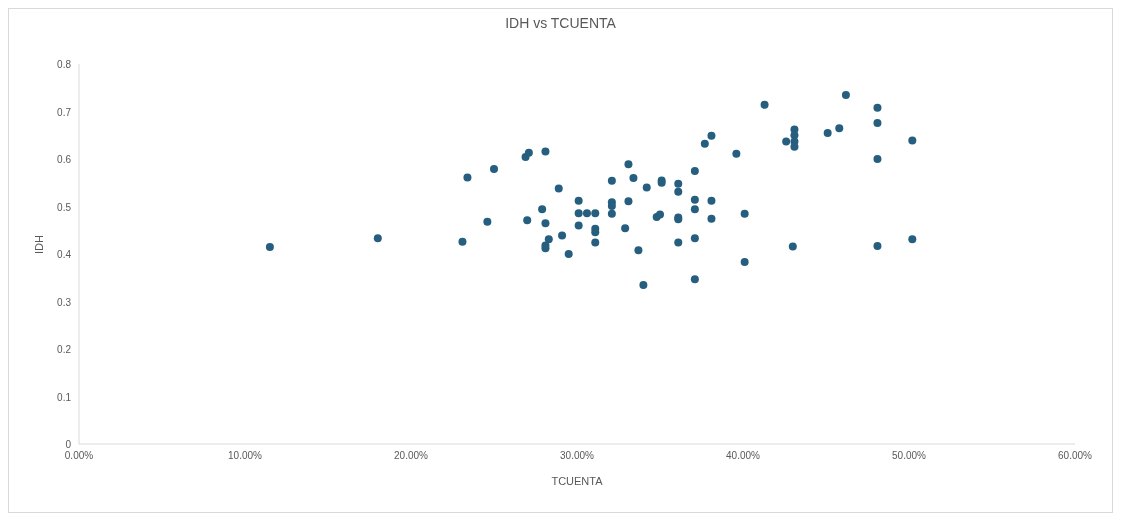 This screenshot has height=521, width=1121. What do you see at coordinates (64, 207) in the screenshot?
I see `y-tick-label: 0.5` at bounding box center [64, 207].